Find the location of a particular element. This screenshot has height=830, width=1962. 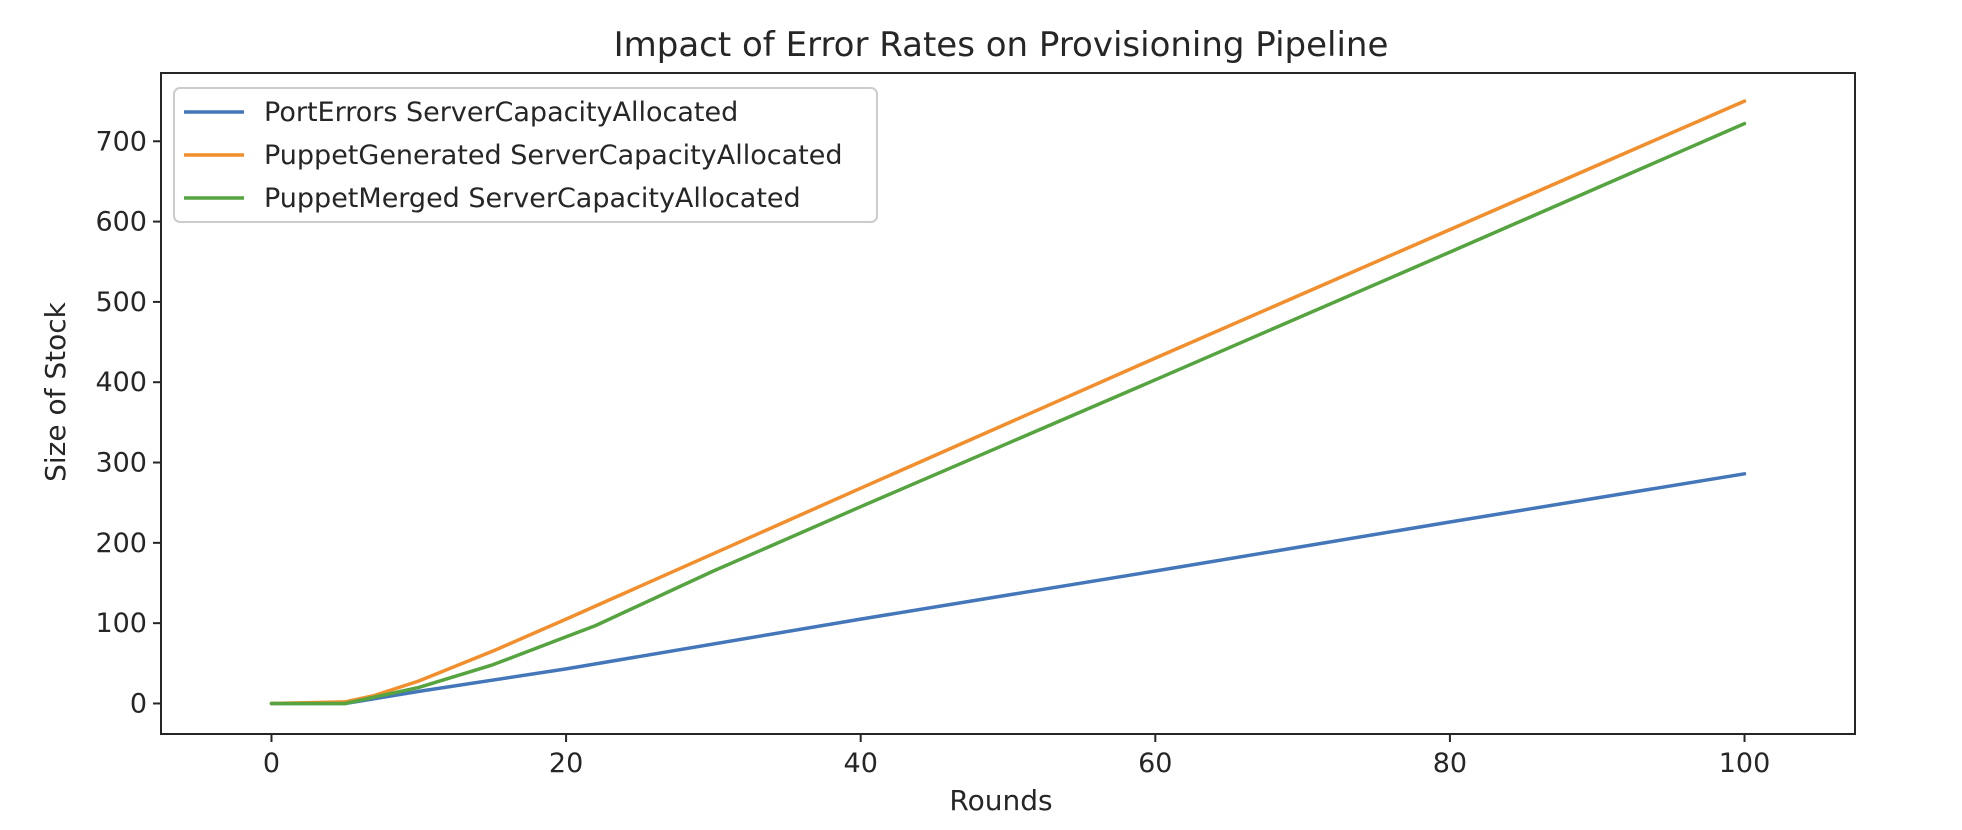

y-tick-label: 600 is located at coordinates (121, 222).